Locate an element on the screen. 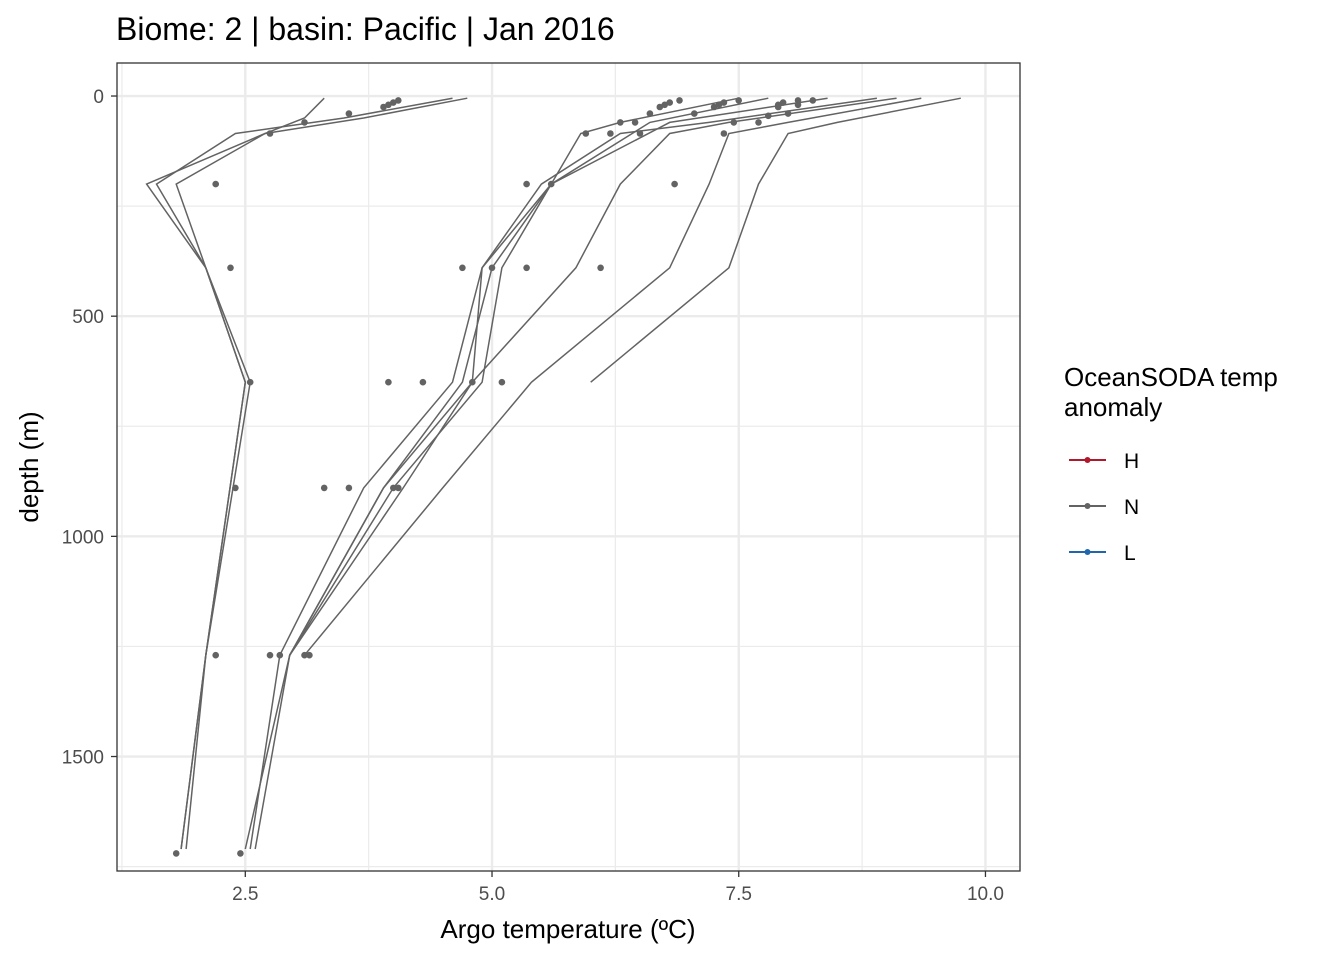  legend-label: H is located at coordinates (1131, 461).